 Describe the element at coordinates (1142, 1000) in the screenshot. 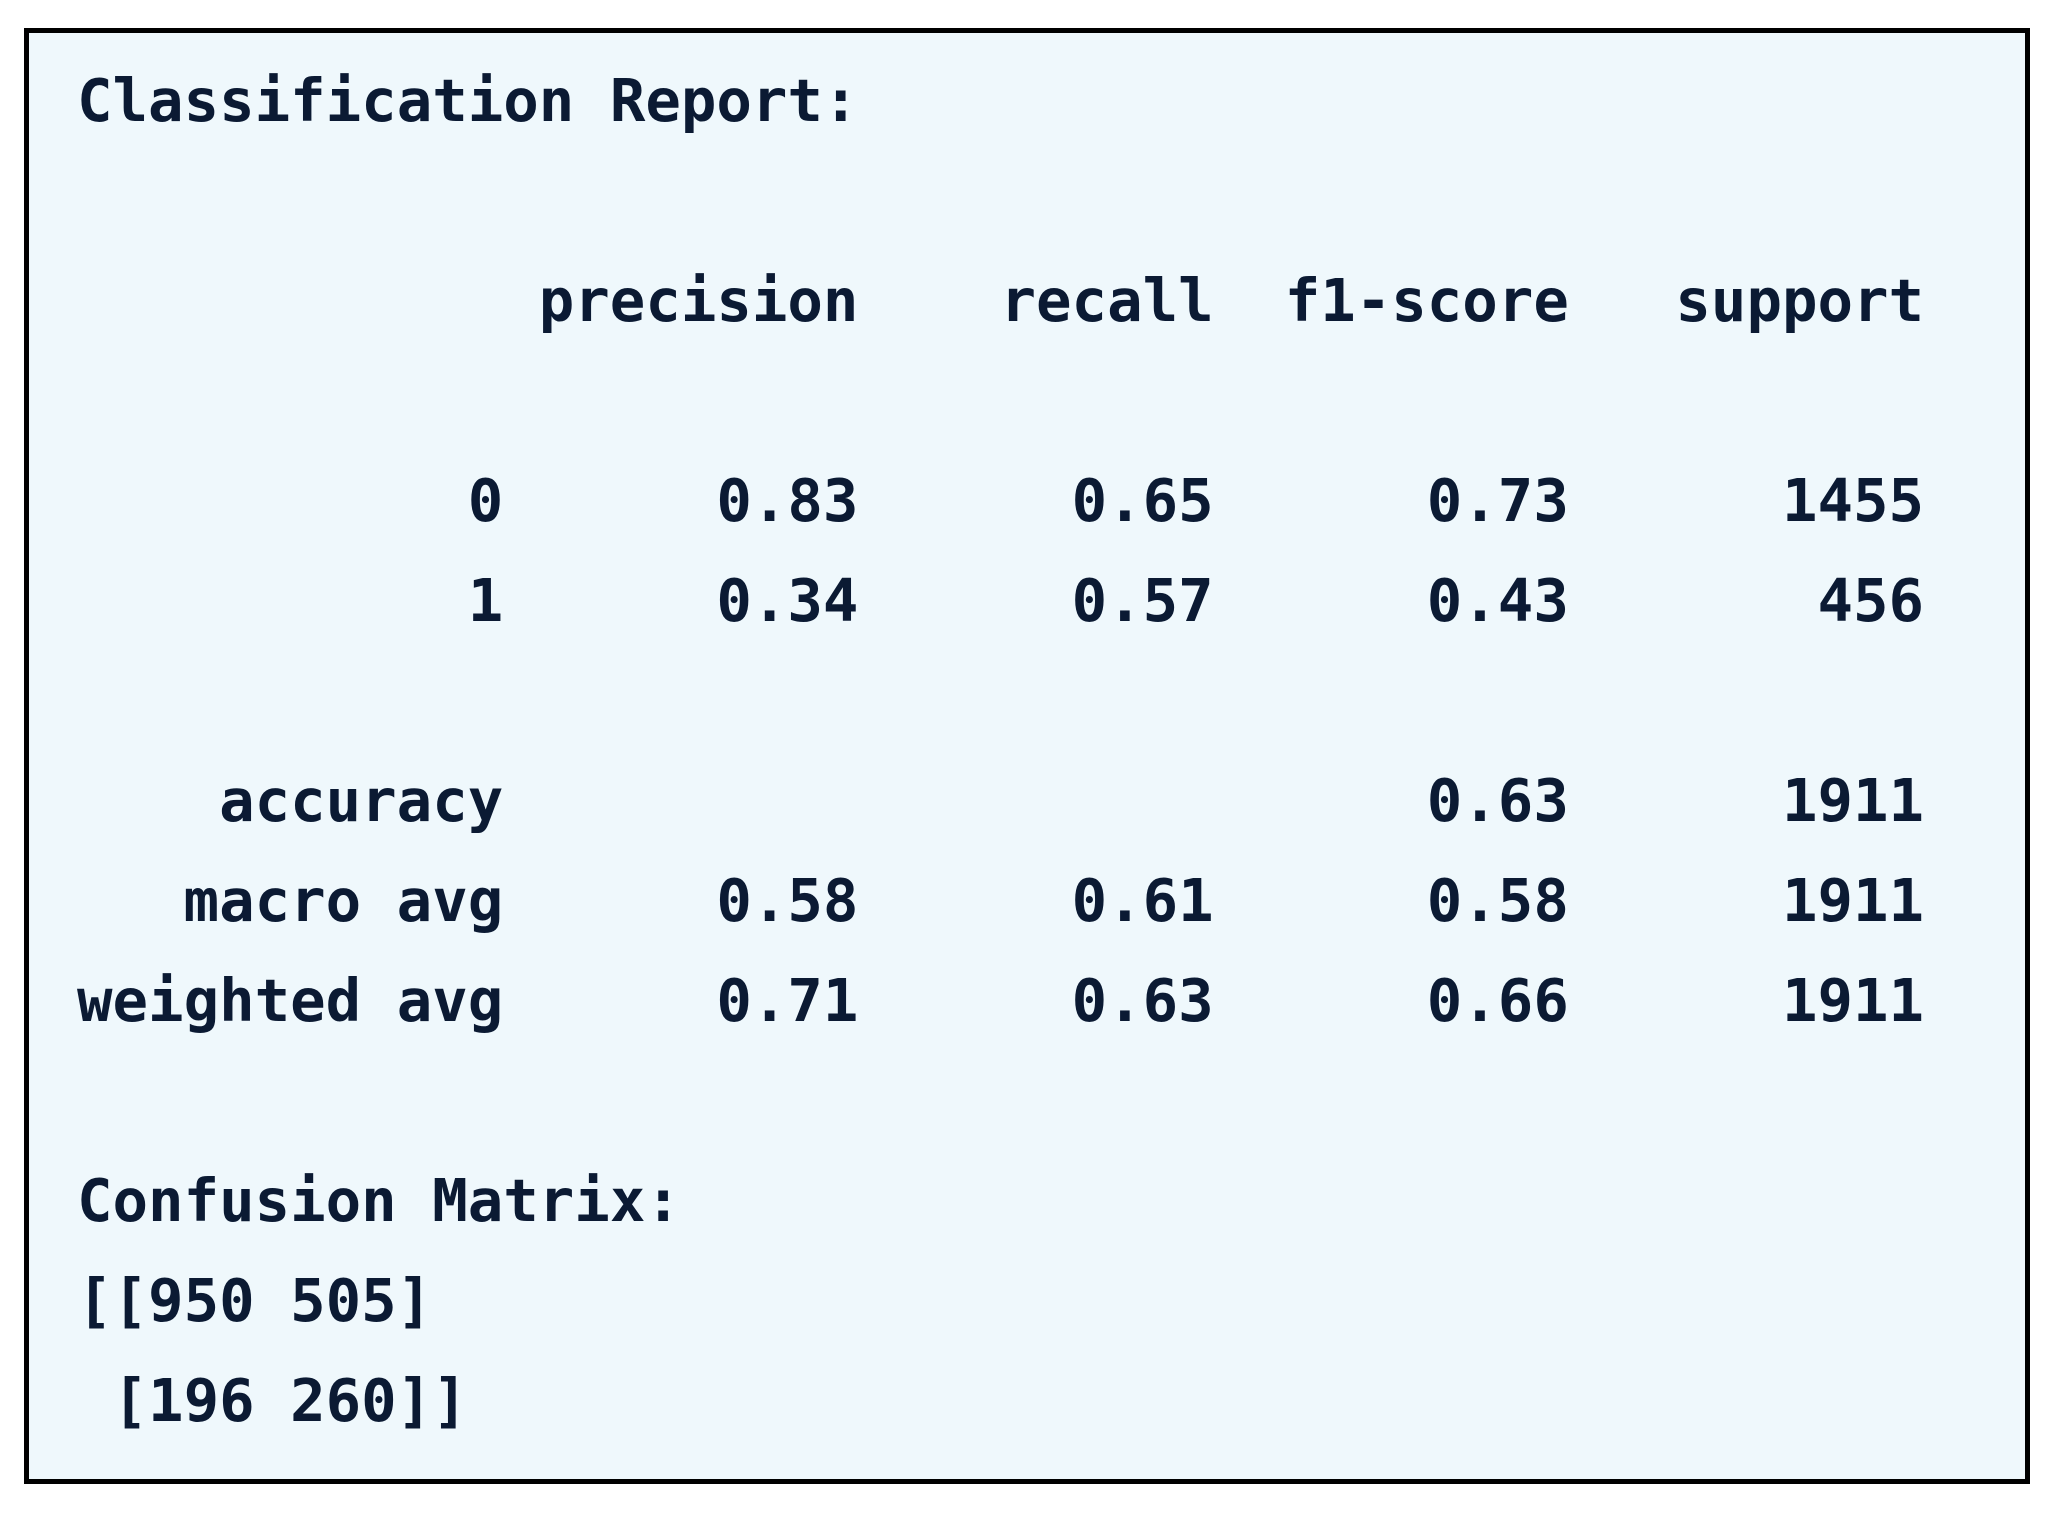

I see `recall-value: 0.63` at that location.